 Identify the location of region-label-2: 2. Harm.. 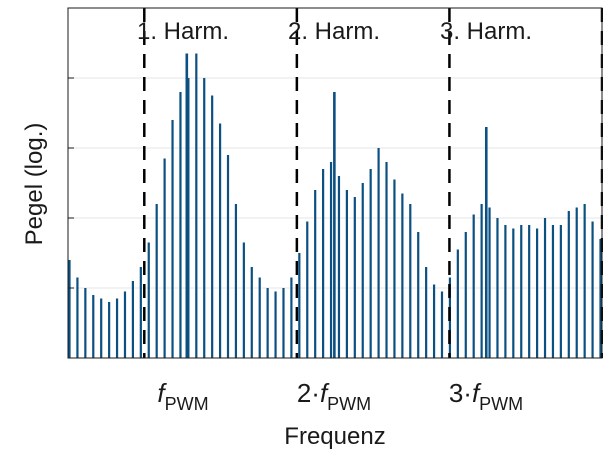
(334, 31).